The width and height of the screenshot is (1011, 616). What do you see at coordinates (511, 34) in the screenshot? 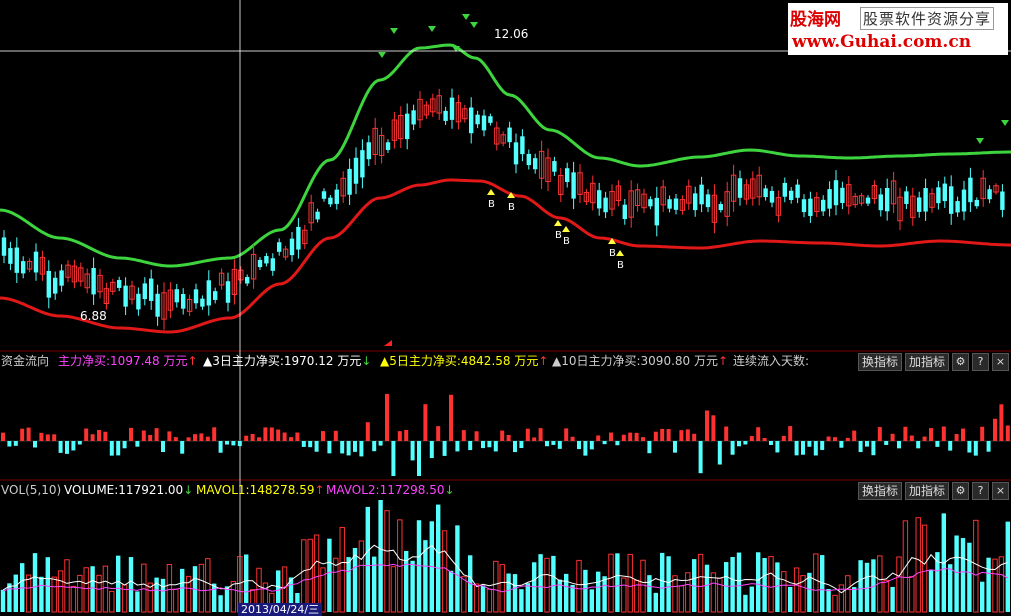
I see `high-price-label: 12.06` at bounding box center [511, 34].